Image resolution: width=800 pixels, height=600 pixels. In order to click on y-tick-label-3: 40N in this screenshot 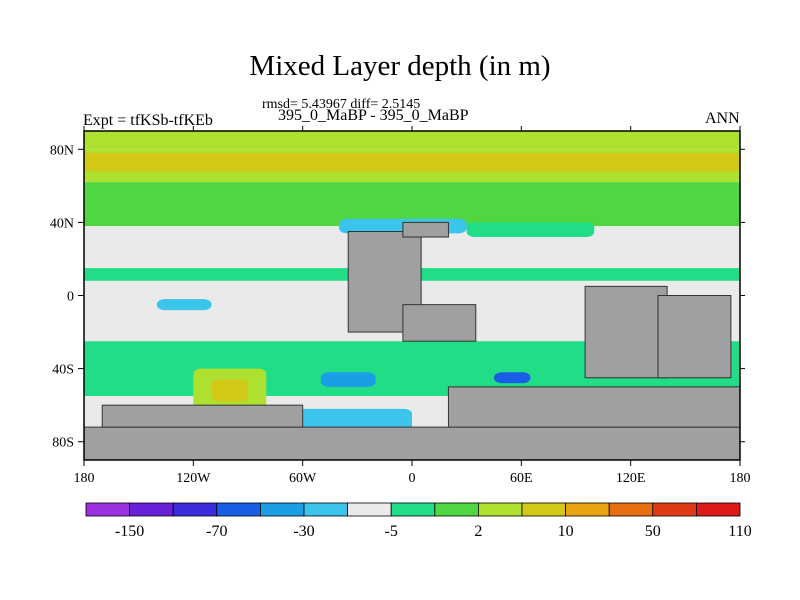, I will do `click(62, 223)`.